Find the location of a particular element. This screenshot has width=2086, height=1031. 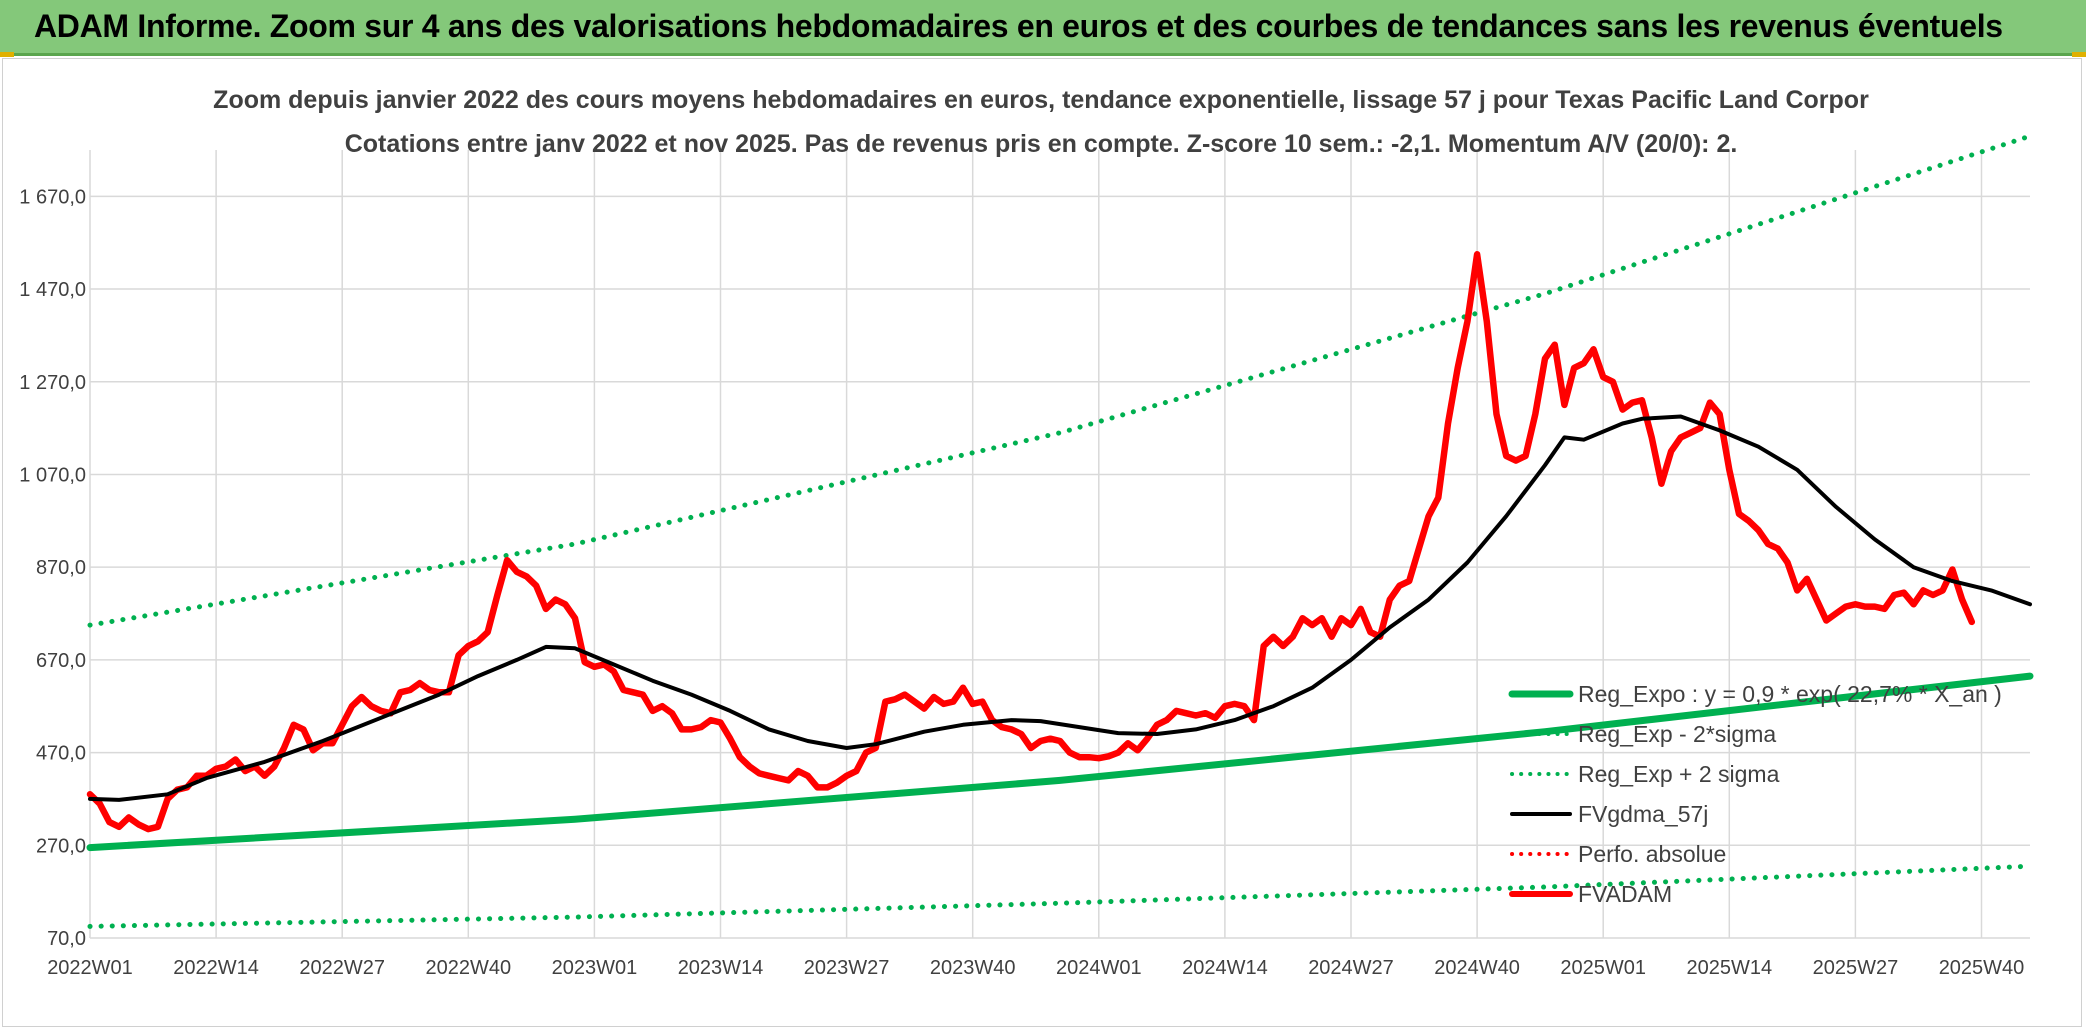

x-tick-label: 2022W01 is located at coordinates (90, 968).